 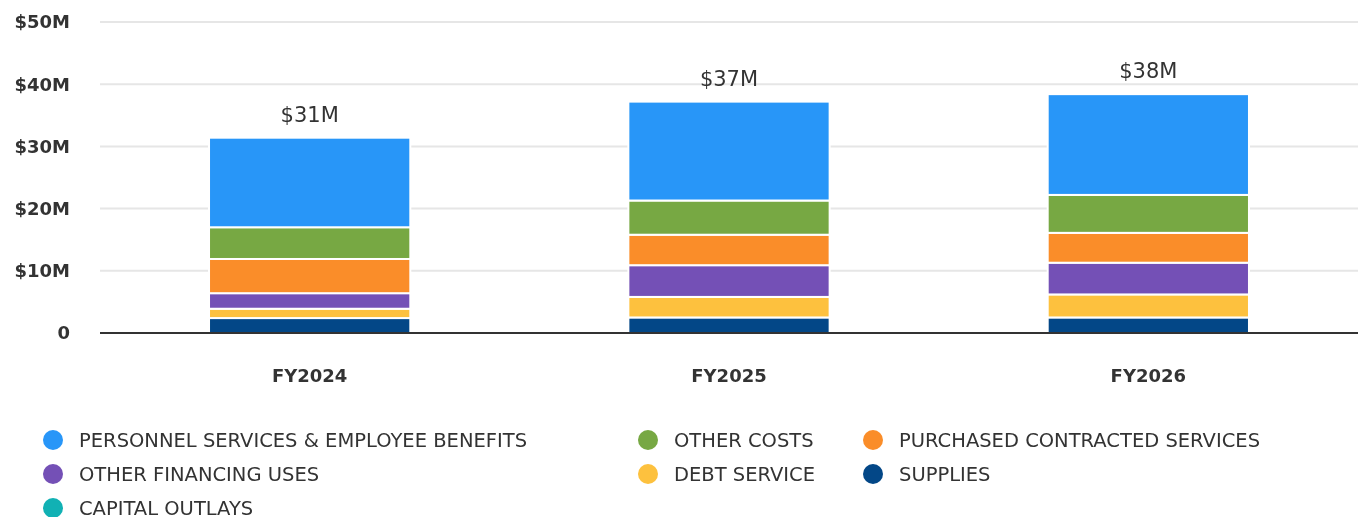 I want to click on legend-label: CAPITAL OUTLAYS, so click(x=166, y=506).